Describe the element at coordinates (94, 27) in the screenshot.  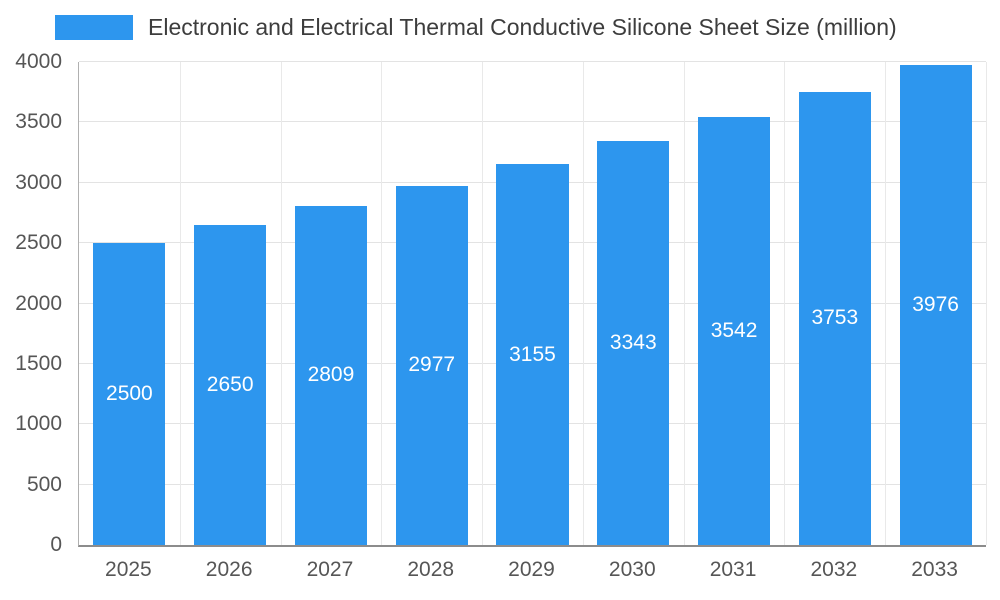
I see `legend-swatch` at that location.